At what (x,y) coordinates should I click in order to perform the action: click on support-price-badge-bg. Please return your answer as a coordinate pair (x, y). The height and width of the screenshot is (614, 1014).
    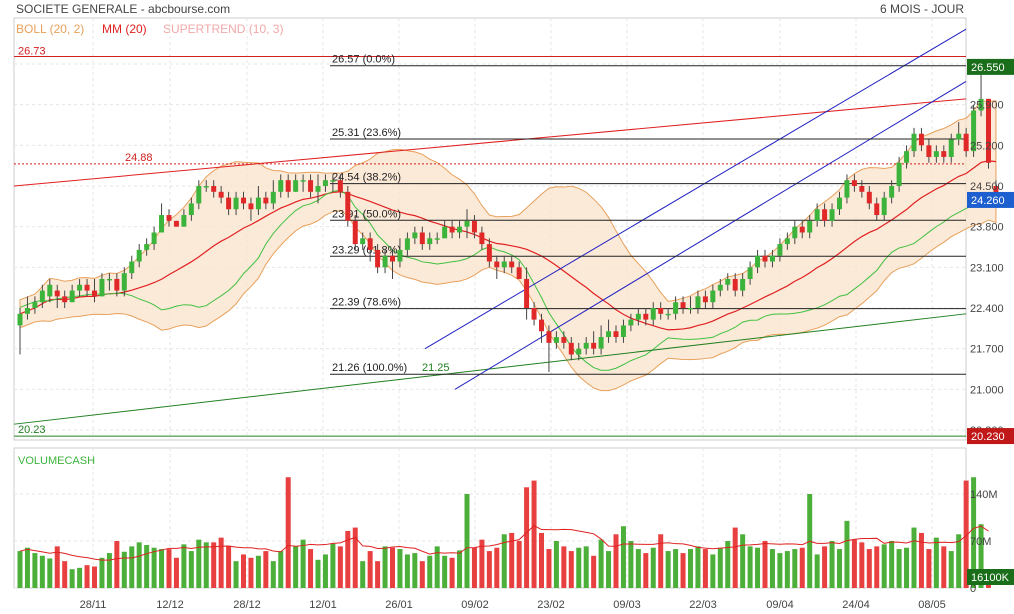
    Looking at the image, I should click on (990, 436).